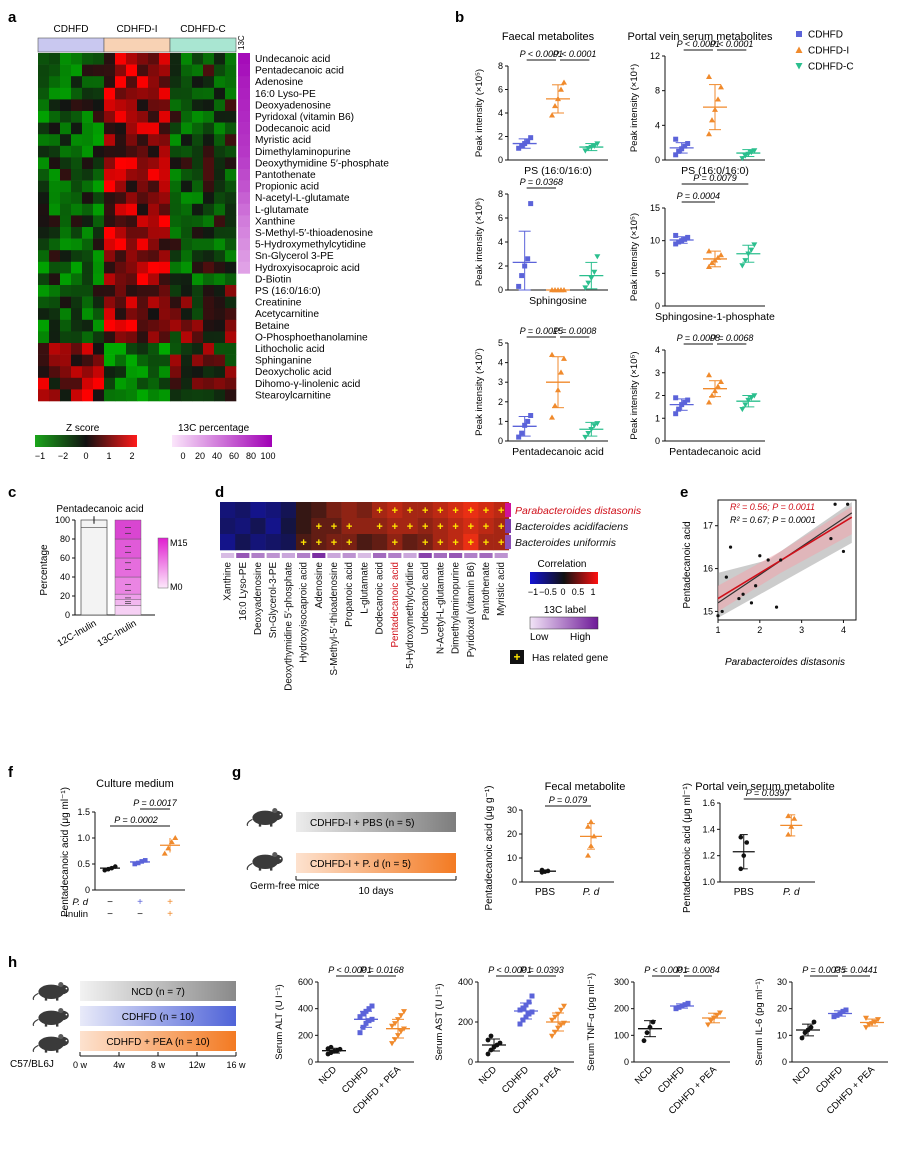 Image resolution: width=898 pixels, height=1154 pixels. Describe the element at coordinates (83, 838) in the screenshot. I see `y-tick-label: 1.0` at that location.